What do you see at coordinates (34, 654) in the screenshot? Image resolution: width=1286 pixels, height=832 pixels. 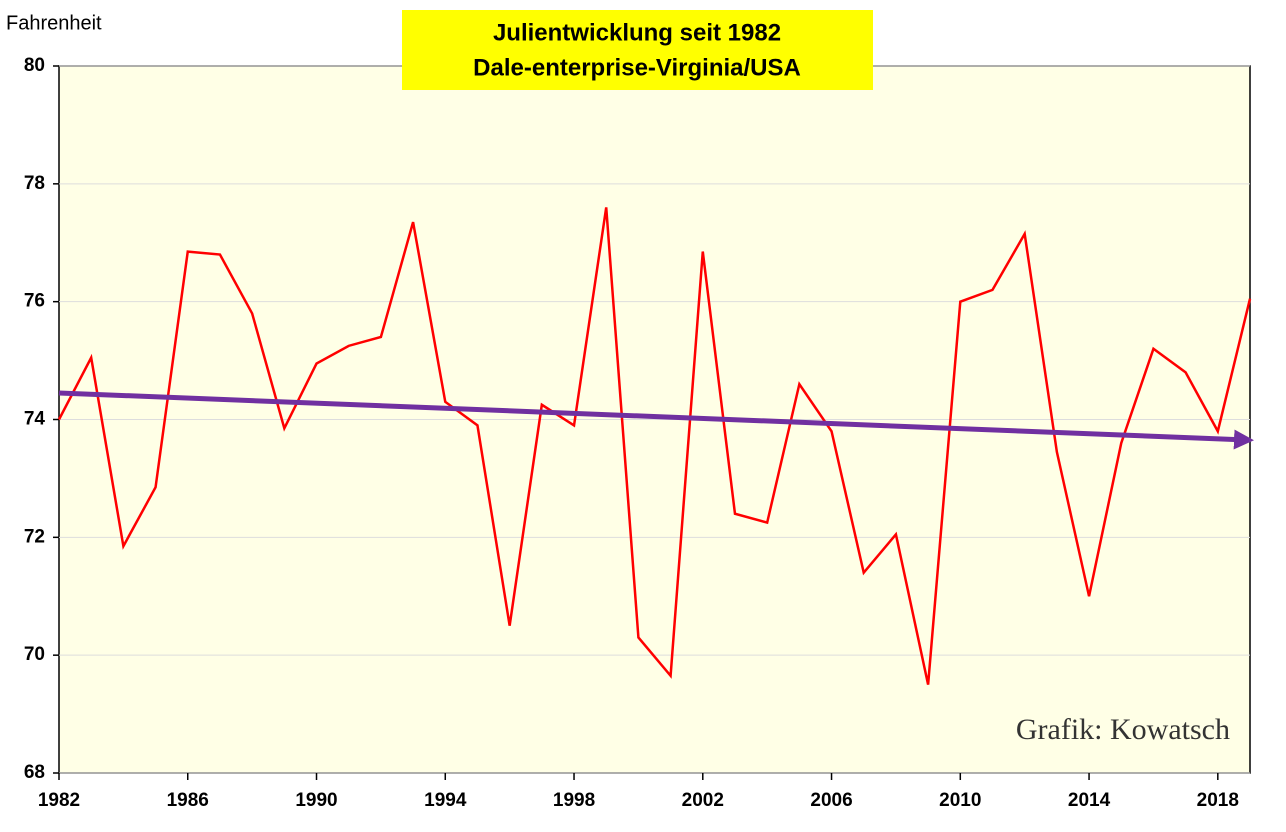 I see `y-tick-label: 70` at bounding box center [34, 654].